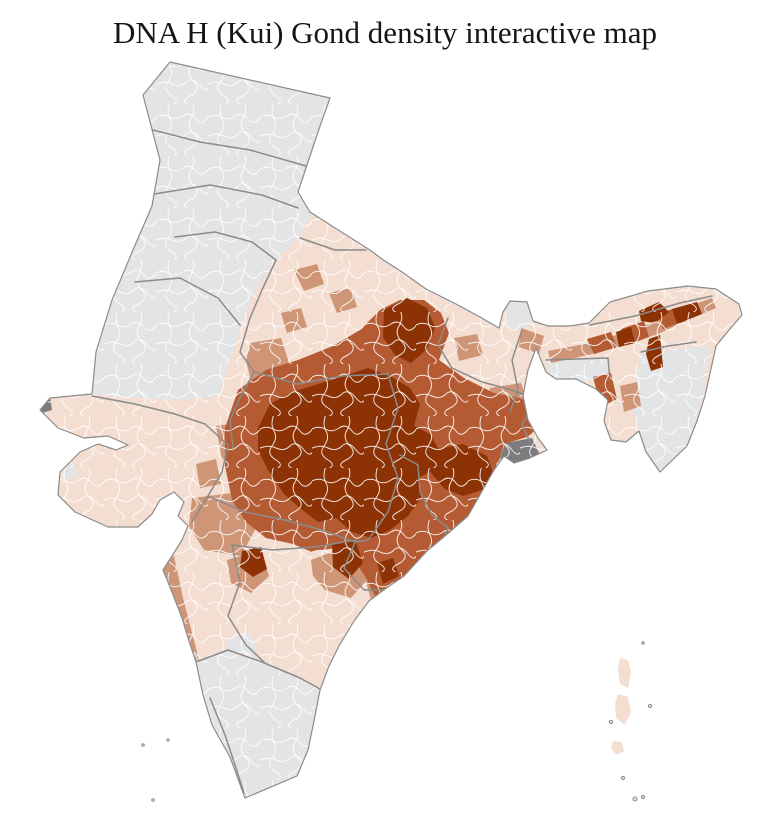 This screenshot has width=771, height=813. I want to click on page-title: DNA H (Kui) Gond density interactive map, so click(385, 32).